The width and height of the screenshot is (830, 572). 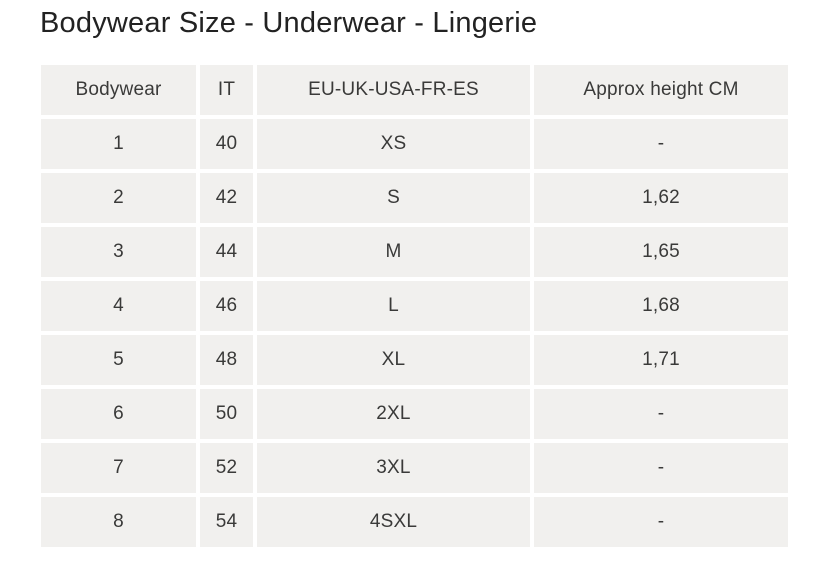 I want to click on cell-bodywear: 6, so click(x=118, y=414).